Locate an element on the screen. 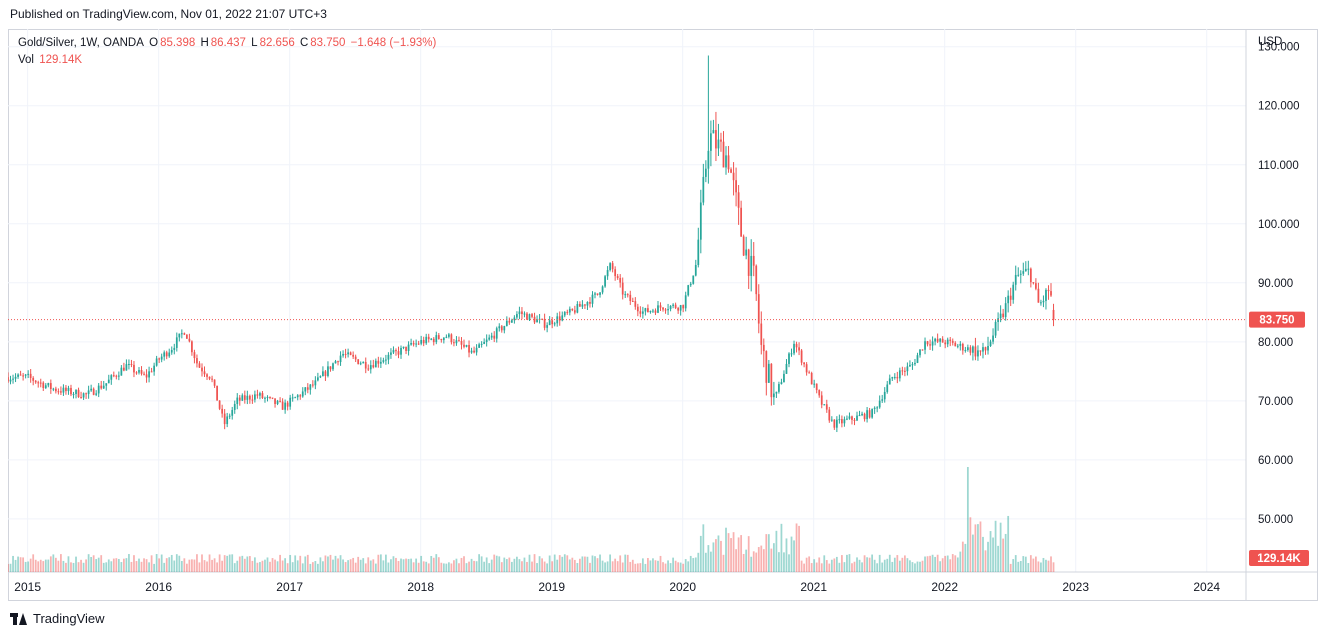  open-label: O is located at coordinates (154, 43).